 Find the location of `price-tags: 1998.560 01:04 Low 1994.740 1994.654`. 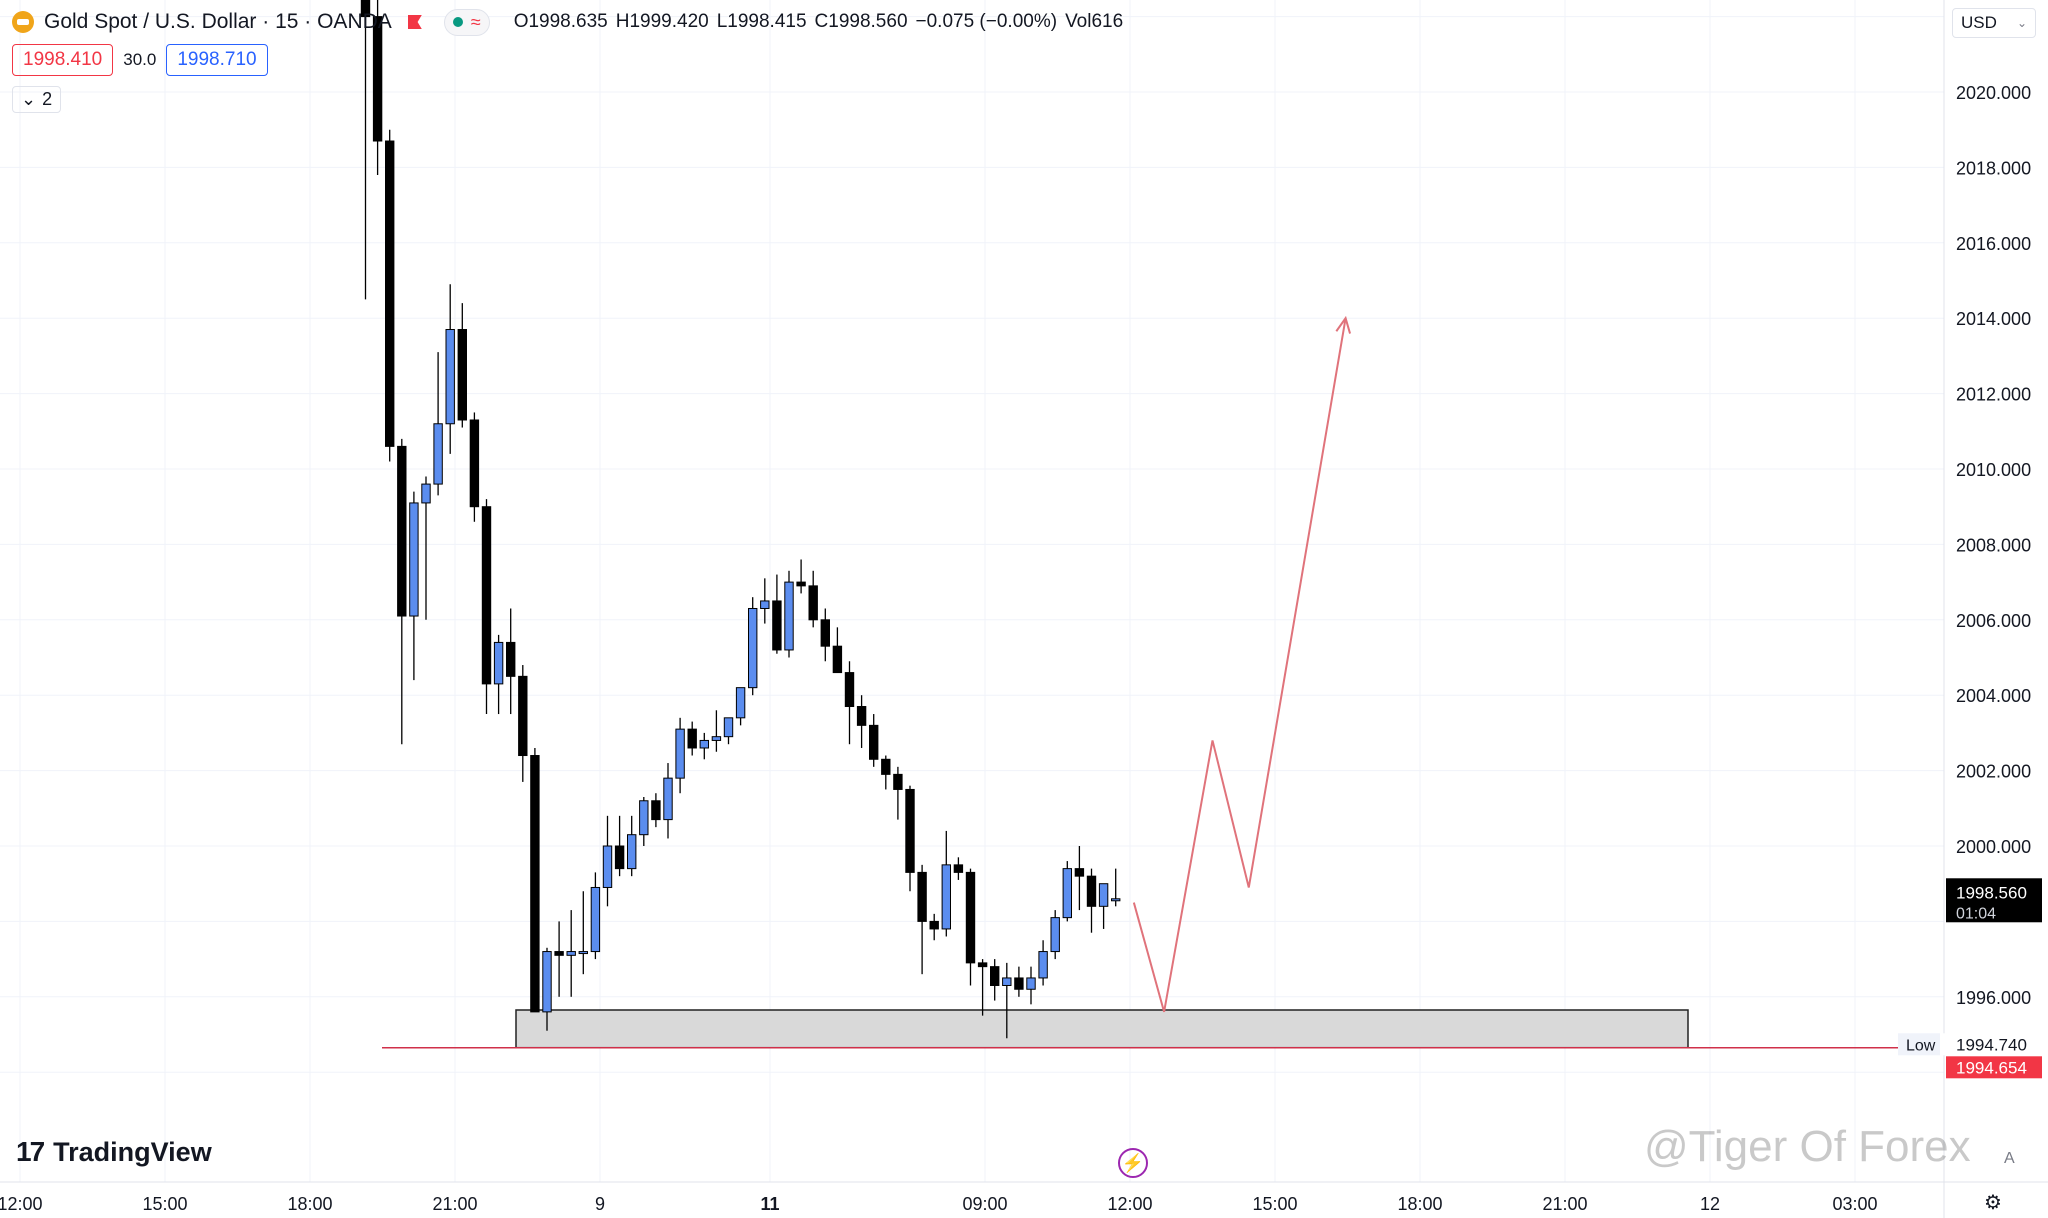

price-tags: 1998.560 01:04 Low 1994.740 1994.654 is located at coordinates (1970, 978).